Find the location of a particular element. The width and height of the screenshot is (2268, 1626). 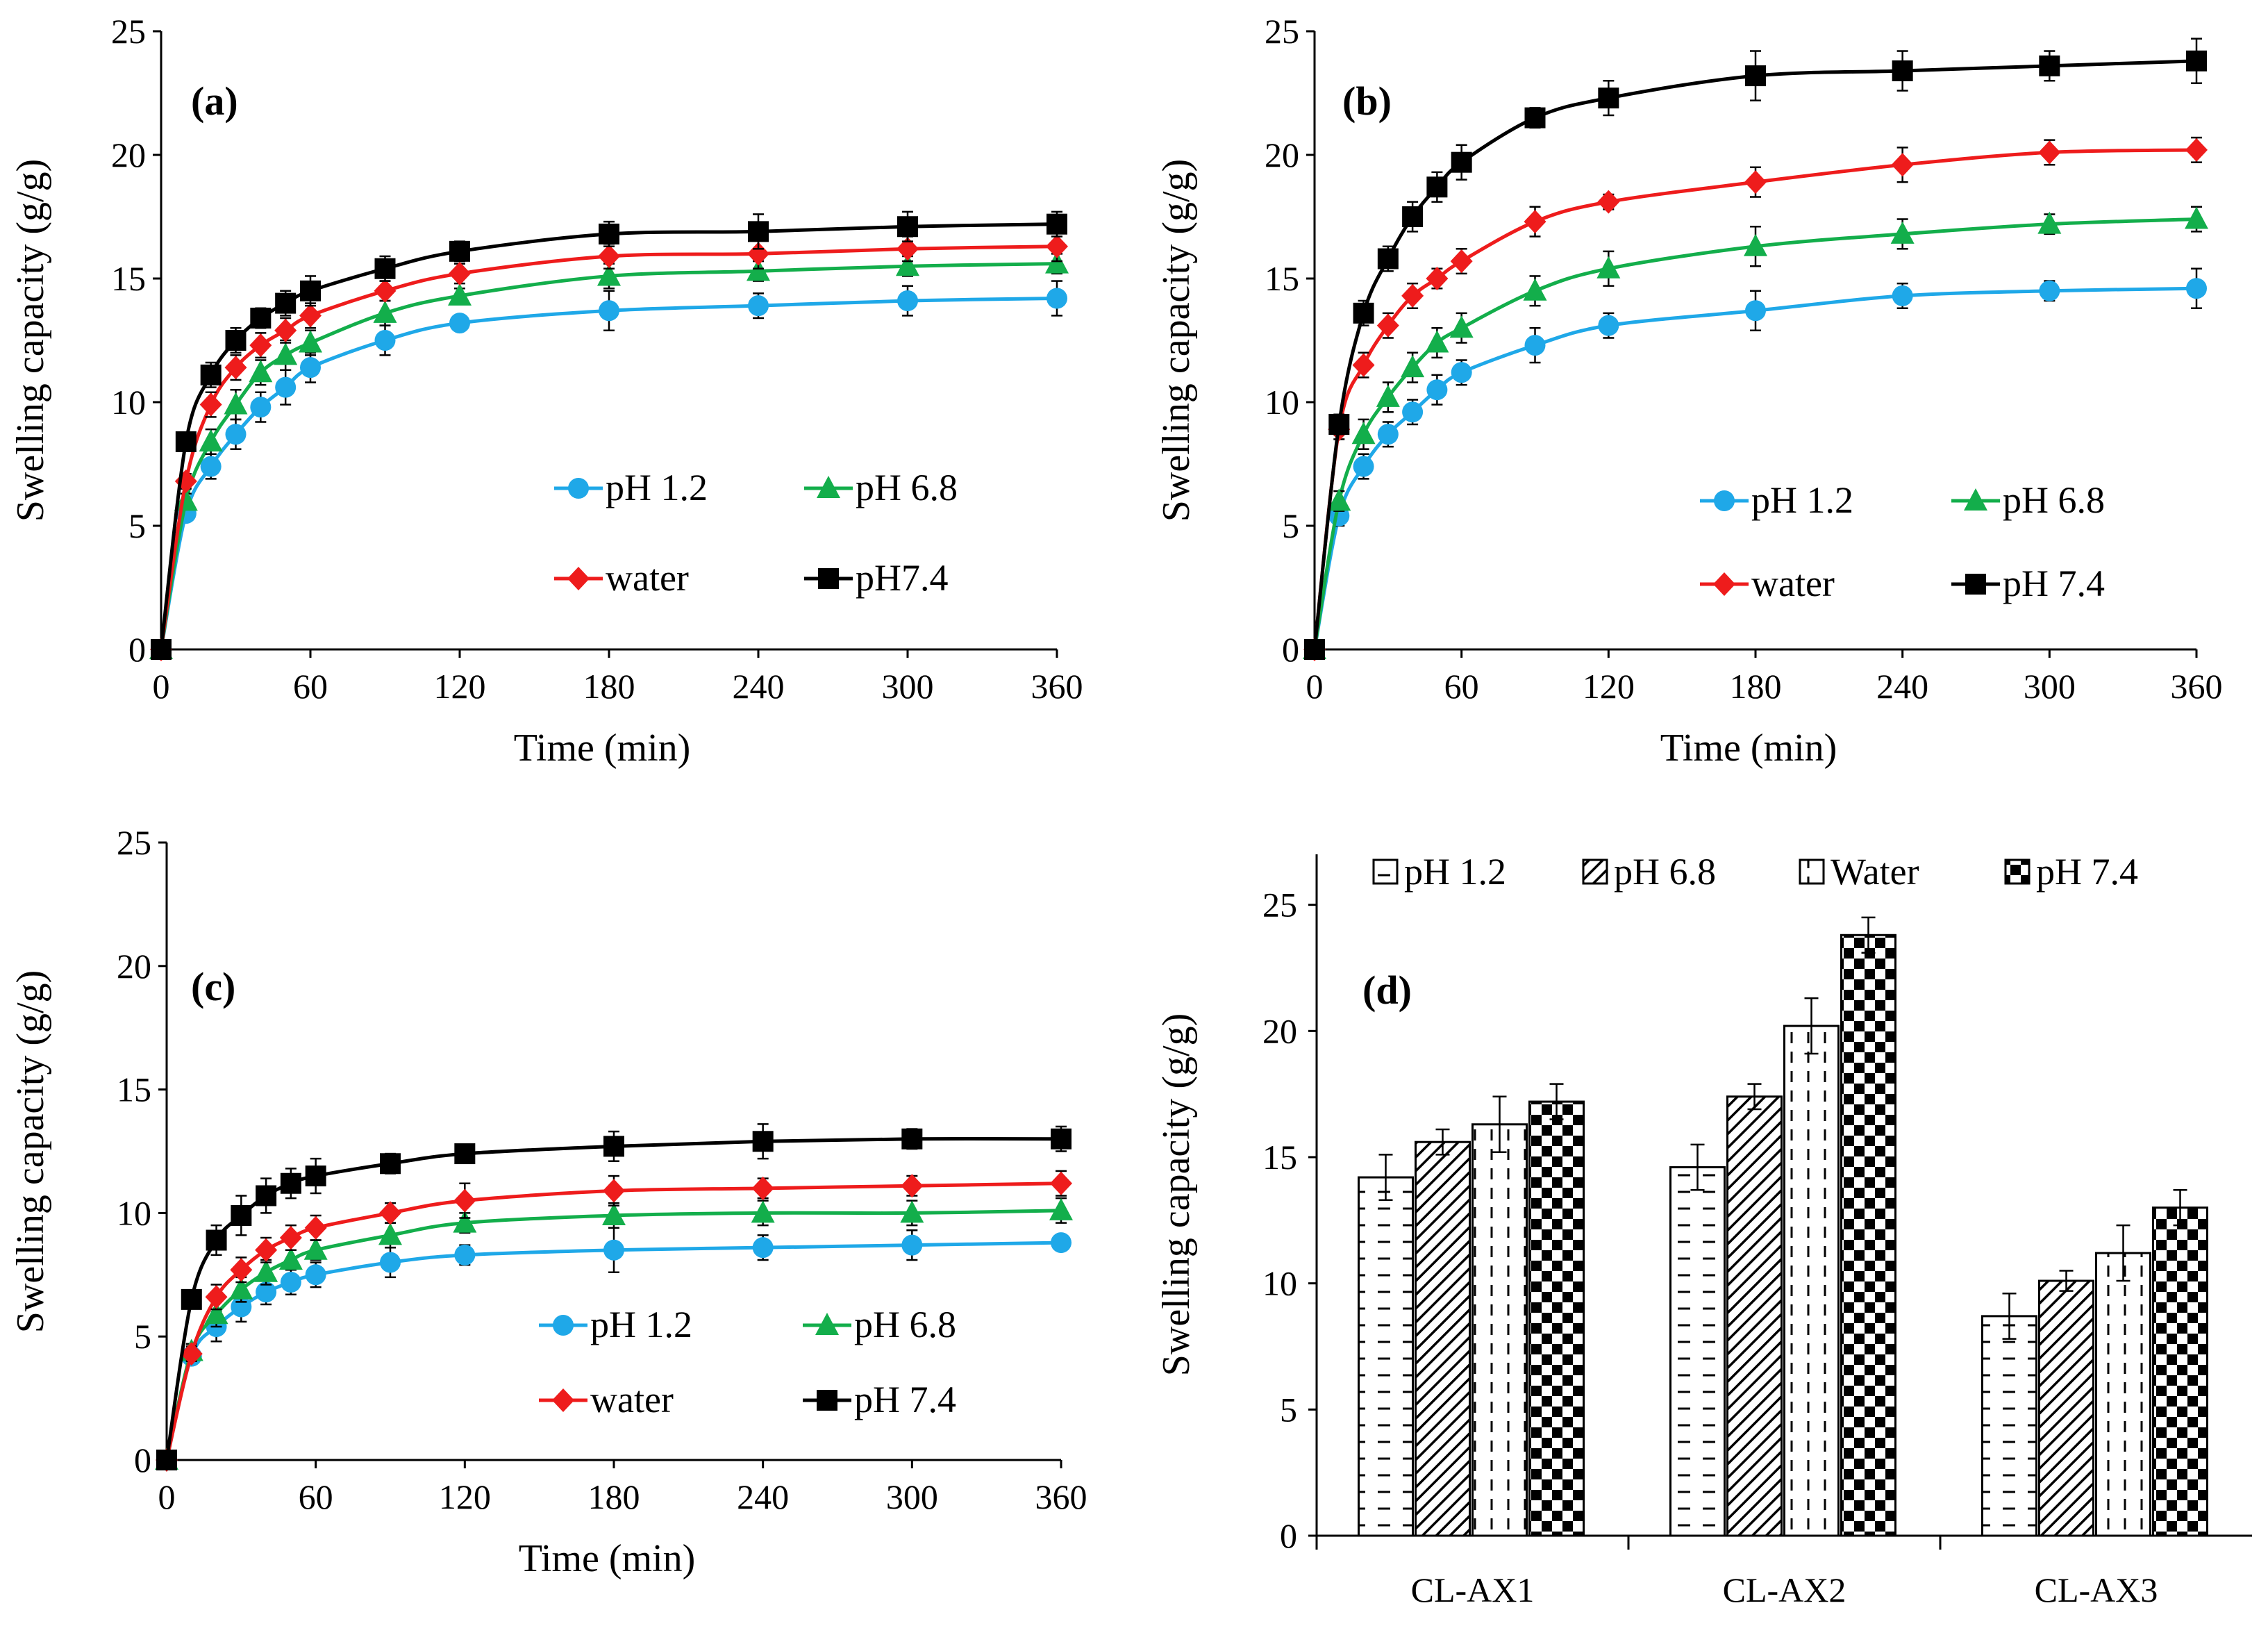

x-tick-label: 180 is located at coordinates (614, 1496).